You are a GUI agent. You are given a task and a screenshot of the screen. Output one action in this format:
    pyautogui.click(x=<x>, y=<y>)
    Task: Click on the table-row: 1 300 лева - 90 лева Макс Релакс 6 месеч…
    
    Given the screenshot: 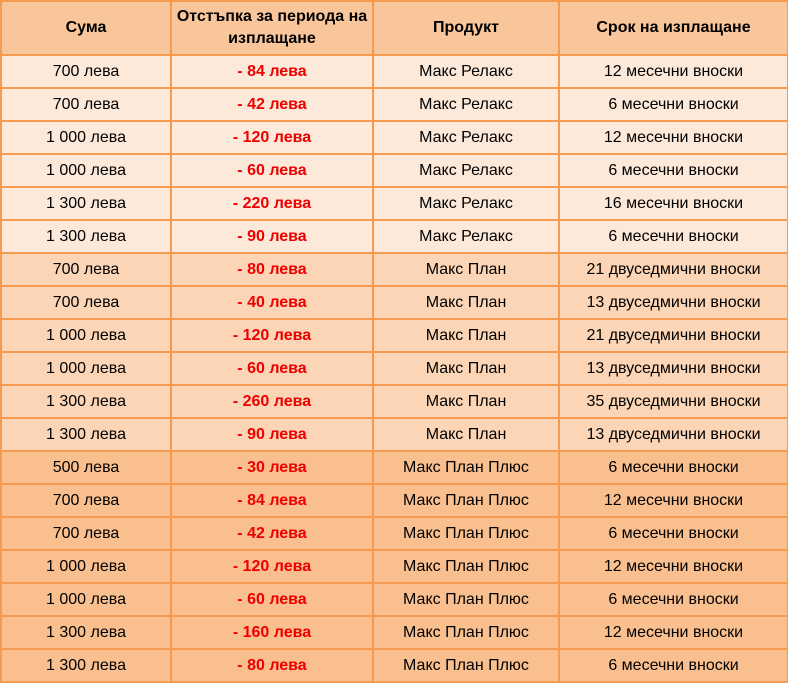 What is the action you would take?
    pyautogui.click(x=394, y=236)
    